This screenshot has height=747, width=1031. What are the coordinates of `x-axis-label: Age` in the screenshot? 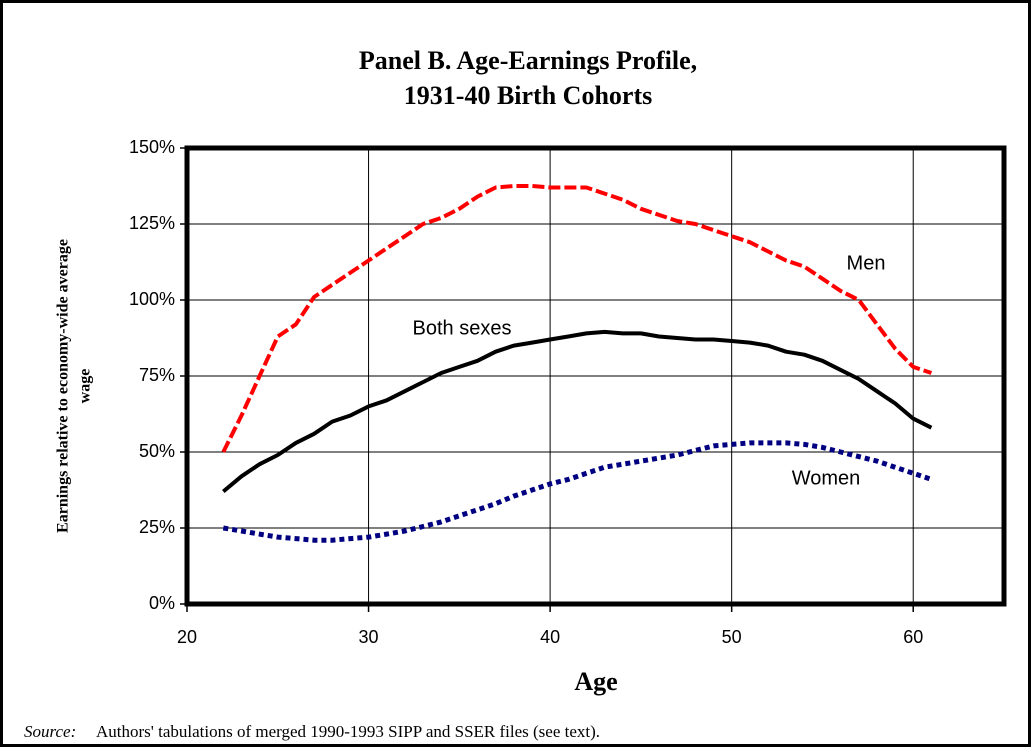 It's located at (595, 681).